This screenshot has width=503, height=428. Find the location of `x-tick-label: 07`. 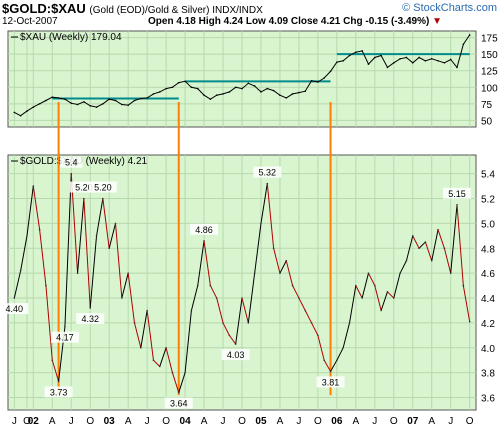

x-tick-label: 07 is located at coordinates (413, 421).